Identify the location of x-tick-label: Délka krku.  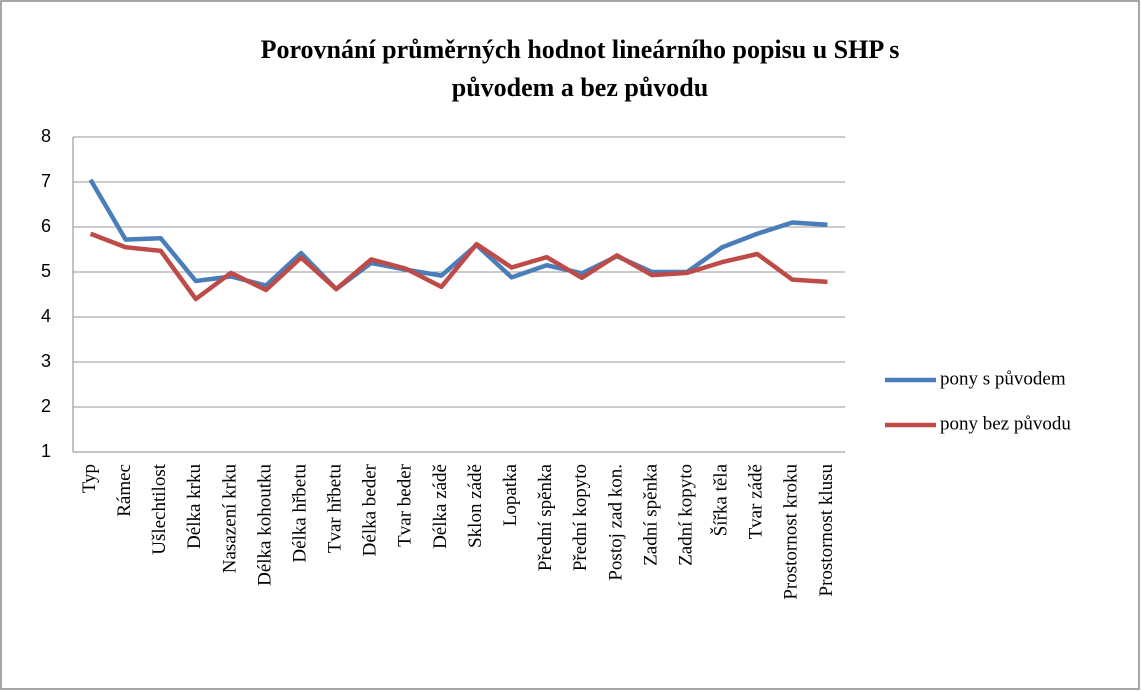
(194, 506).